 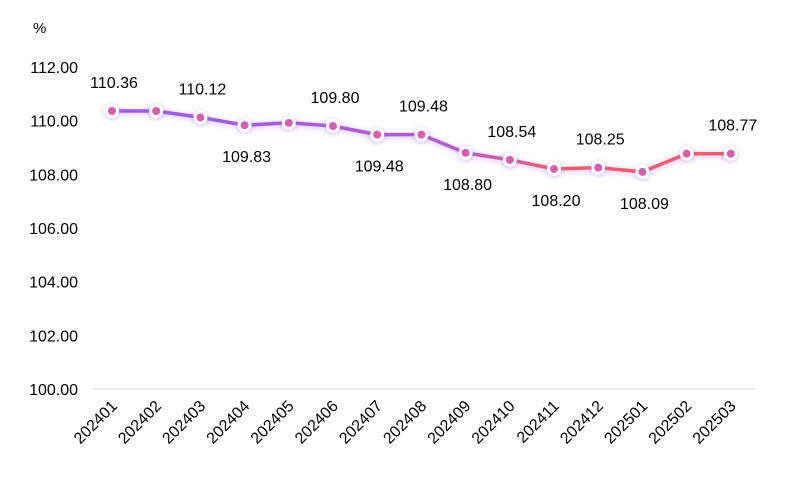 I want to click on y-tick-label: 100.00, so click(x=53, y=390).